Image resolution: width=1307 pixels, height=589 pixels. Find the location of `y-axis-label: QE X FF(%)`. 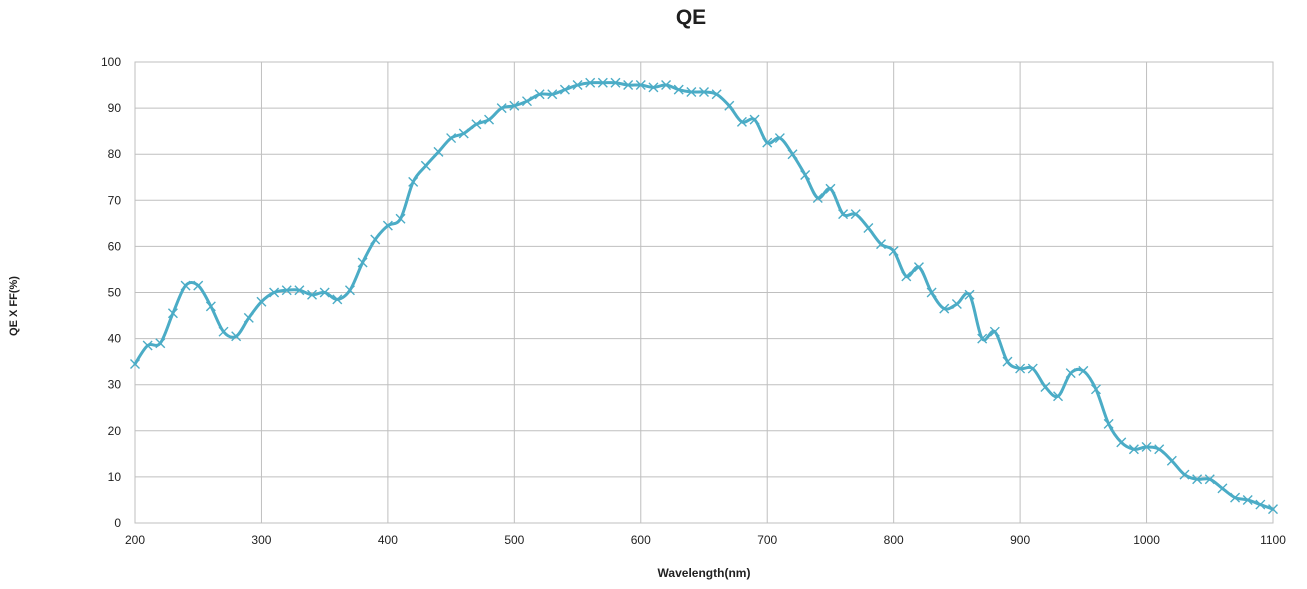

y-axis-label: QE X FF(%) is located at coordinates (14, 306).